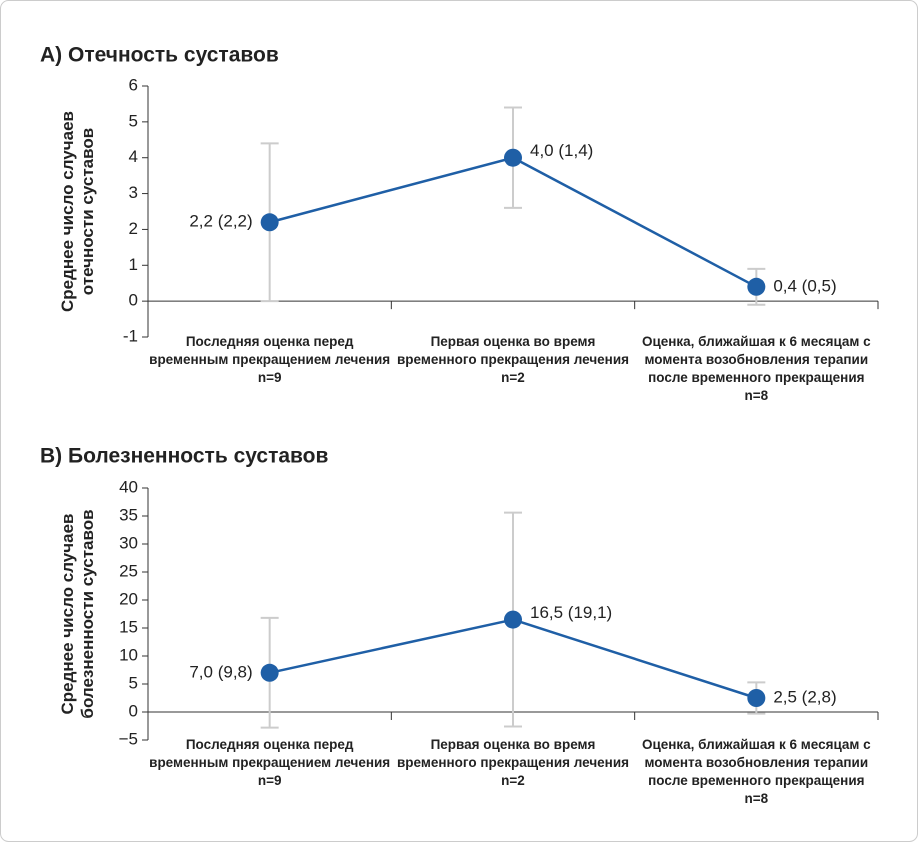 This screenshot has height=842, width=918. I want to click on y-tick-label: 25, so click(128, 570).